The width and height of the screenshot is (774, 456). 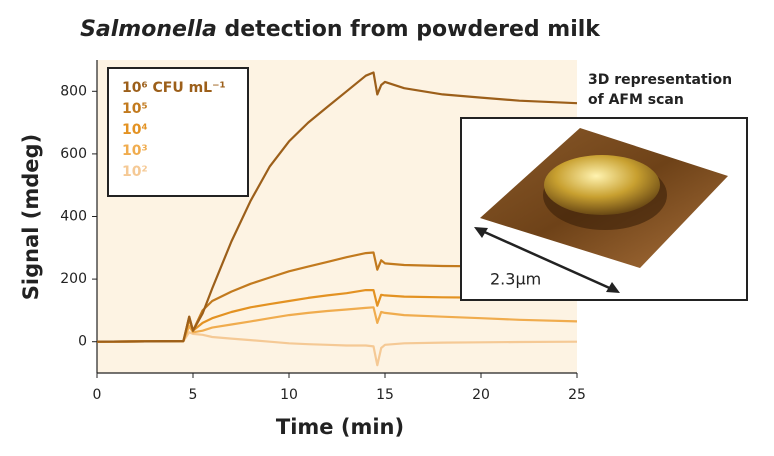 What do you see at coordinates (73, 279) in the screenshot?
I see `y-tick-label: 200` at bounding box center [73, 279].